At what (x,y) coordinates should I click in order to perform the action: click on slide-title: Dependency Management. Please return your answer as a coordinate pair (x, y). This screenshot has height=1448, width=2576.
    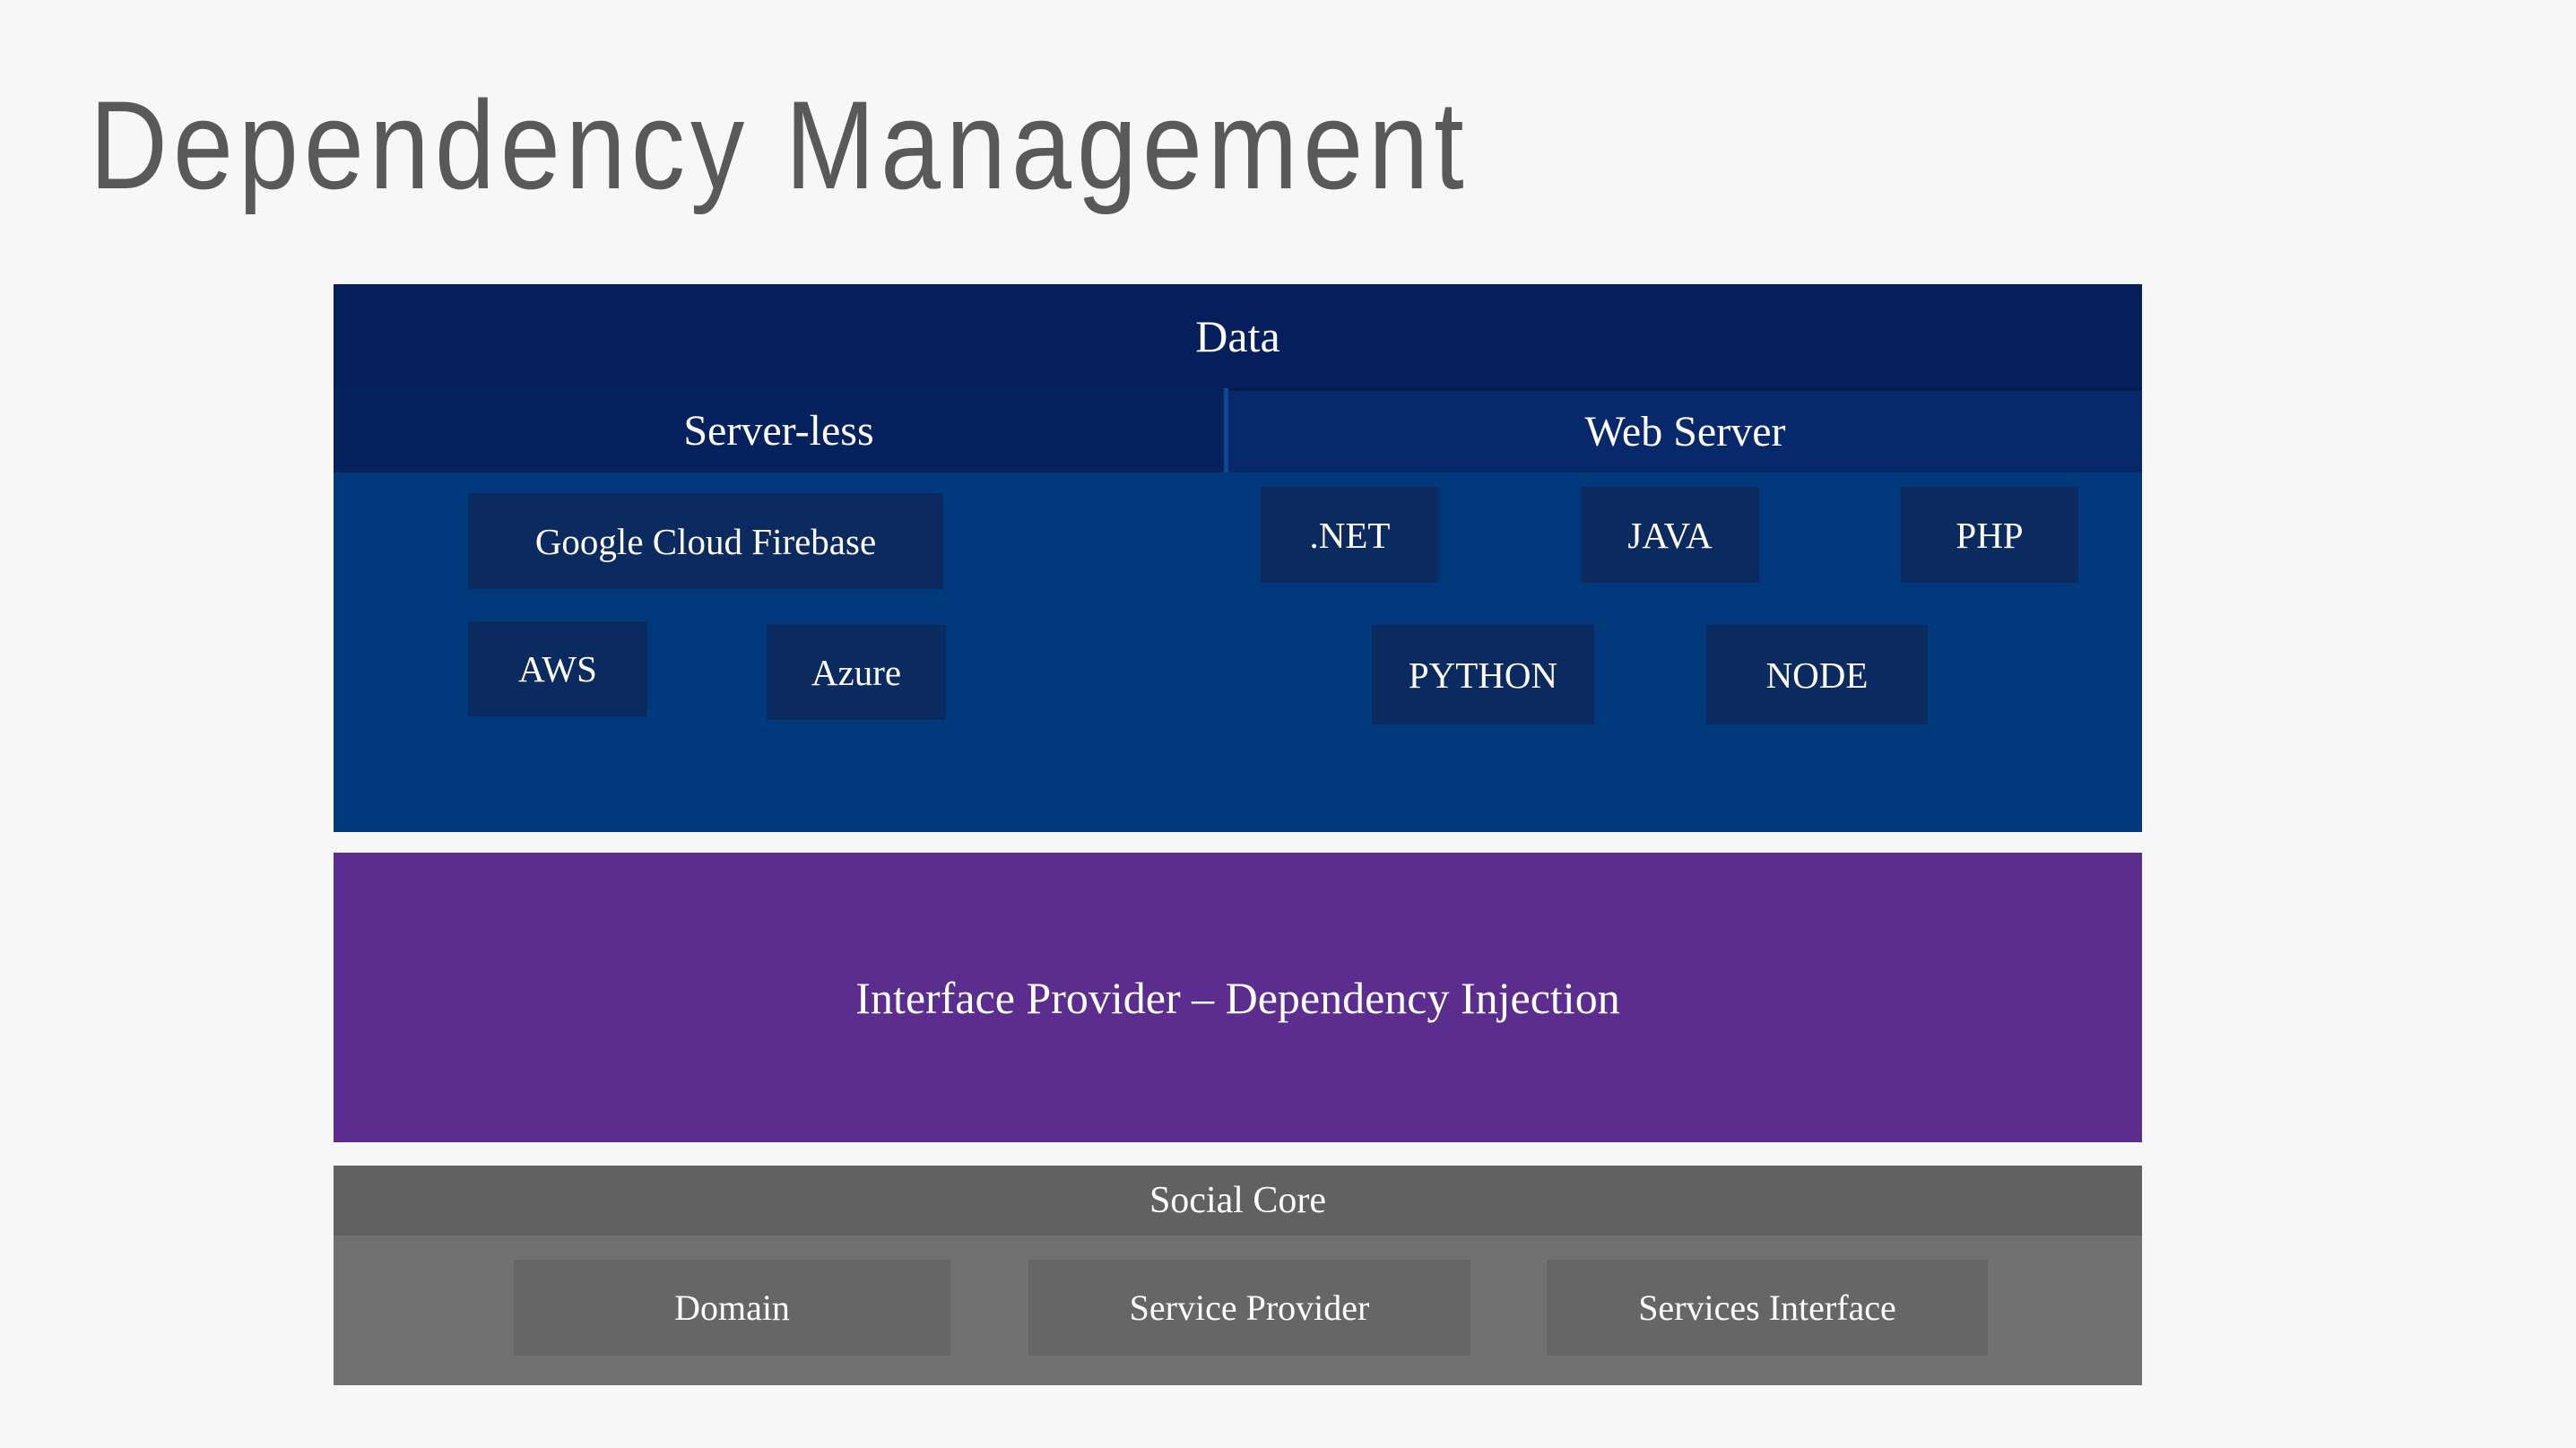
    Looking at the image, I should click on (780, 145).